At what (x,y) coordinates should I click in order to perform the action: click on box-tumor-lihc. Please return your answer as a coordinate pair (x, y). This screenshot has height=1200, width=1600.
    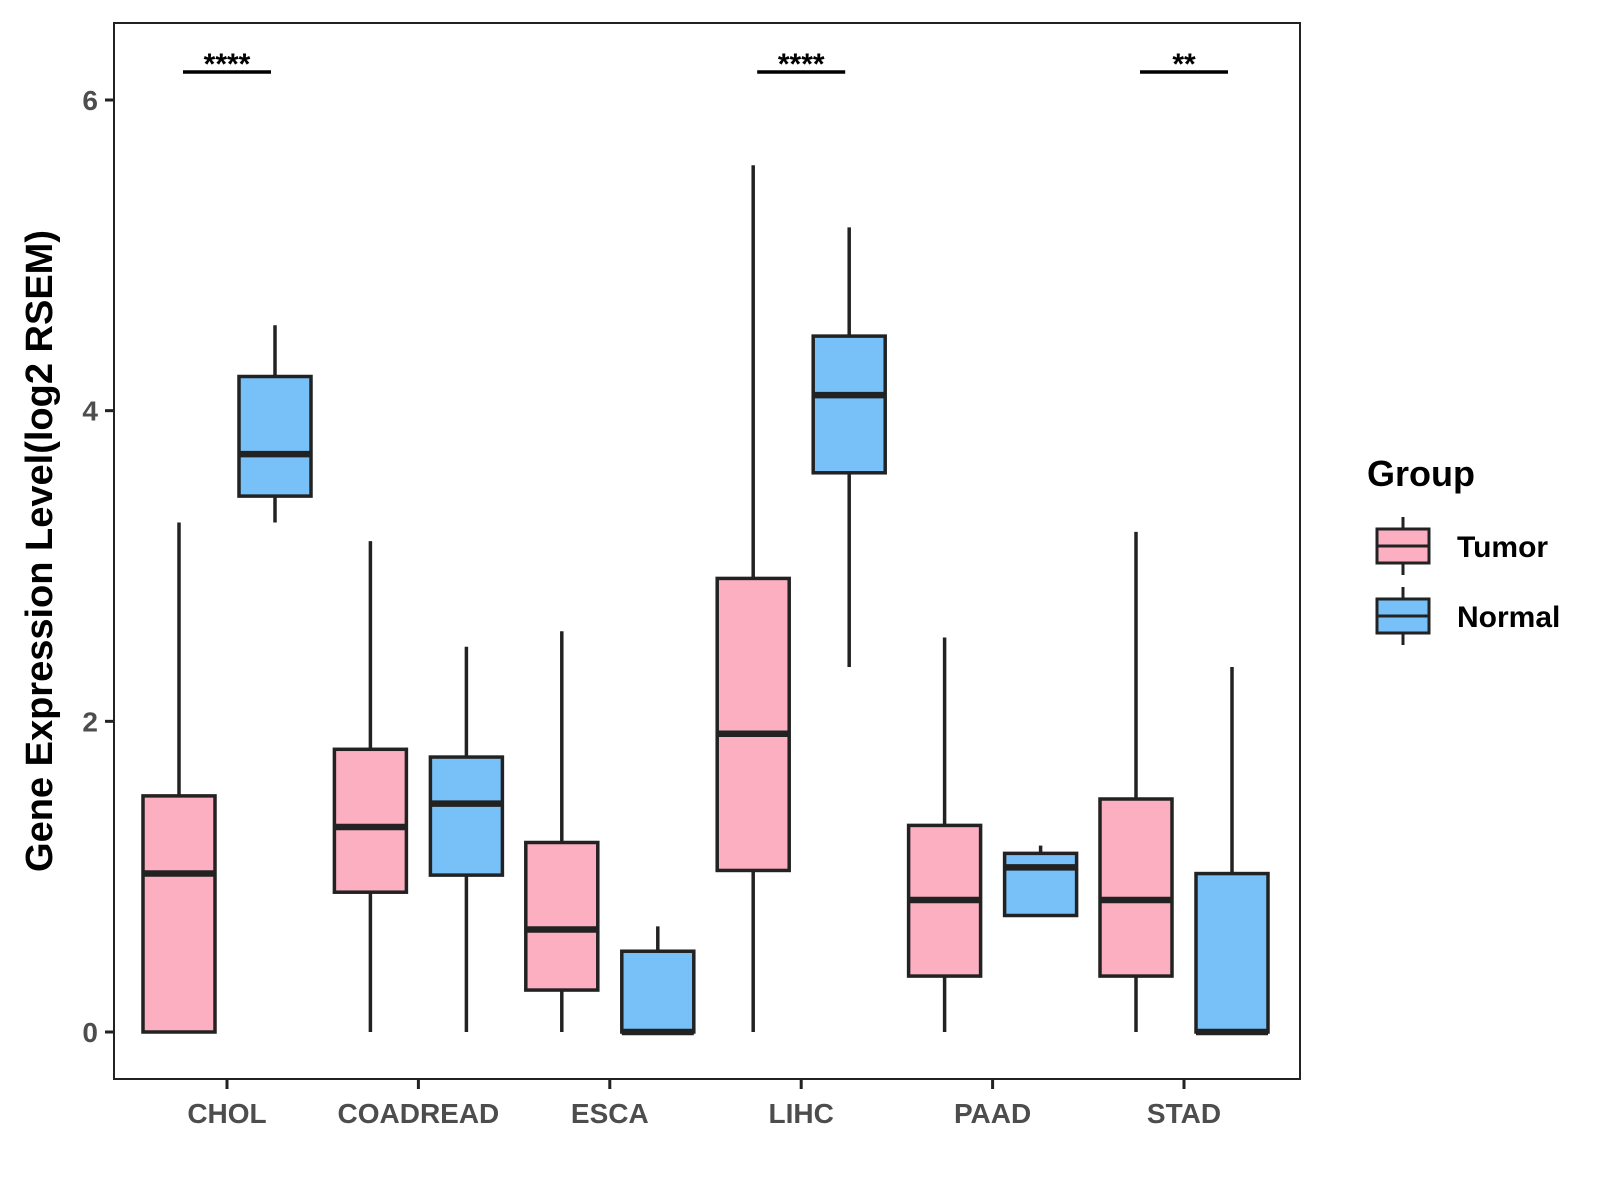
    Looking at the image, I should click on (753, 598).